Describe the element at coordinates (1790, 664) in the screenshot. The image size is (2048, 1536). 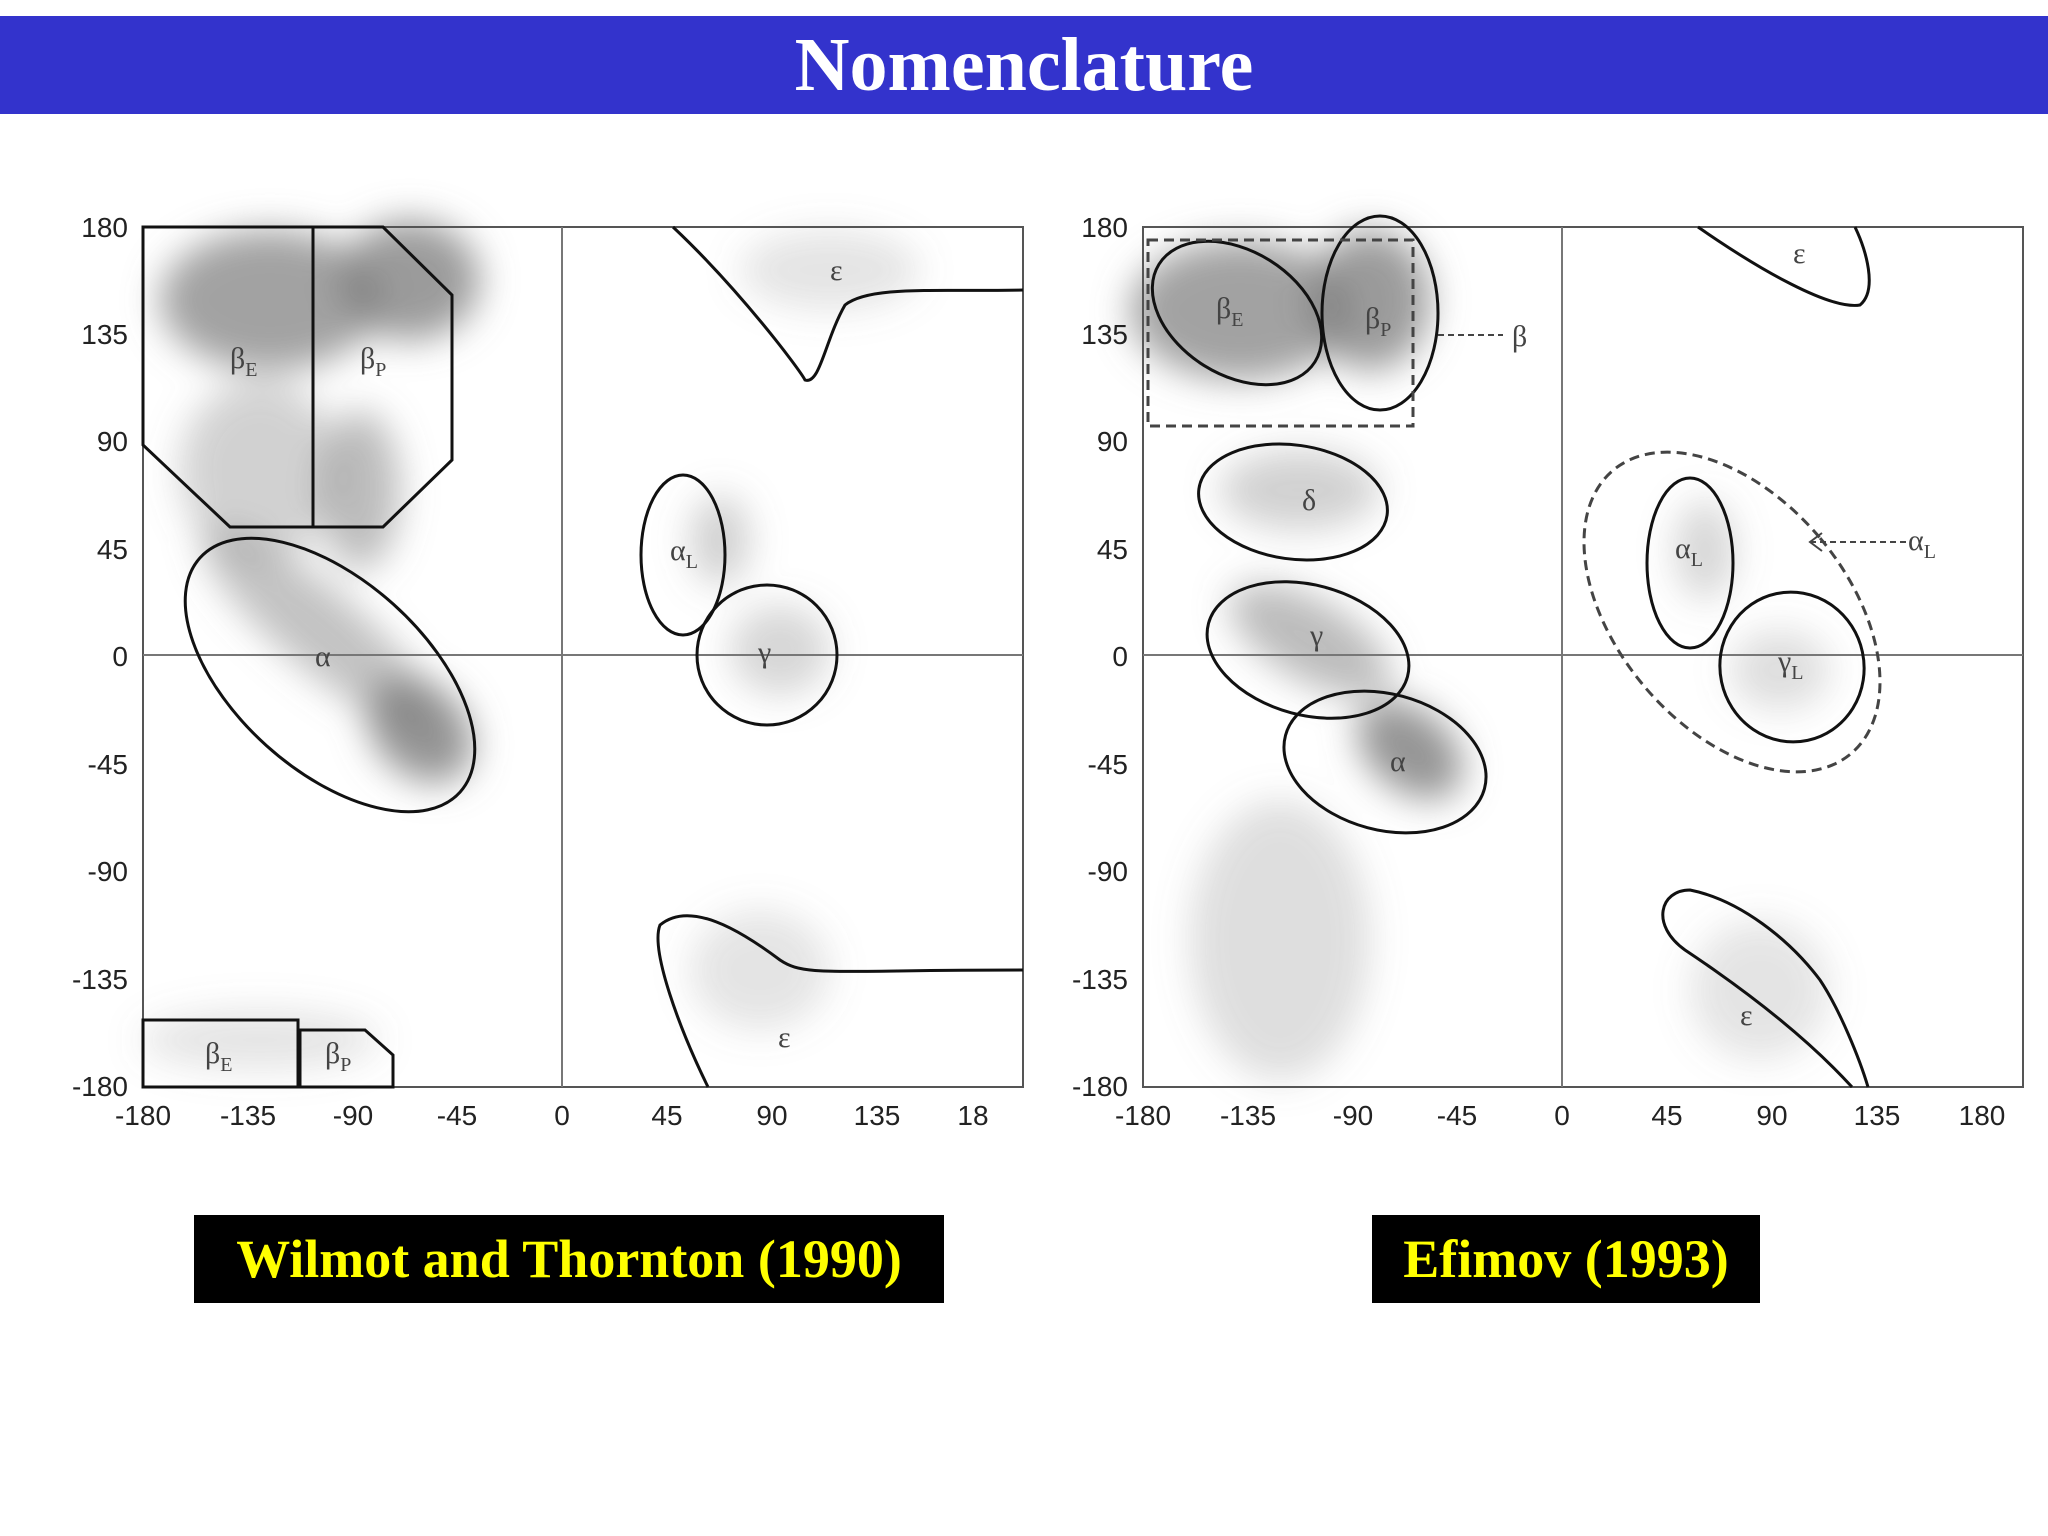
I see `region-label-gamma-l: γL` at that location.